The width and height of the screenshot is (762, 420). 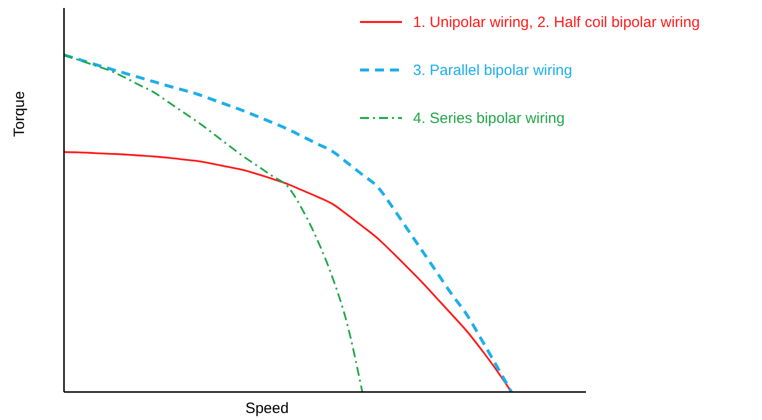 I want to click on legend-label: 3. Parallel bipolar wiring, so click(x=492, y=70).